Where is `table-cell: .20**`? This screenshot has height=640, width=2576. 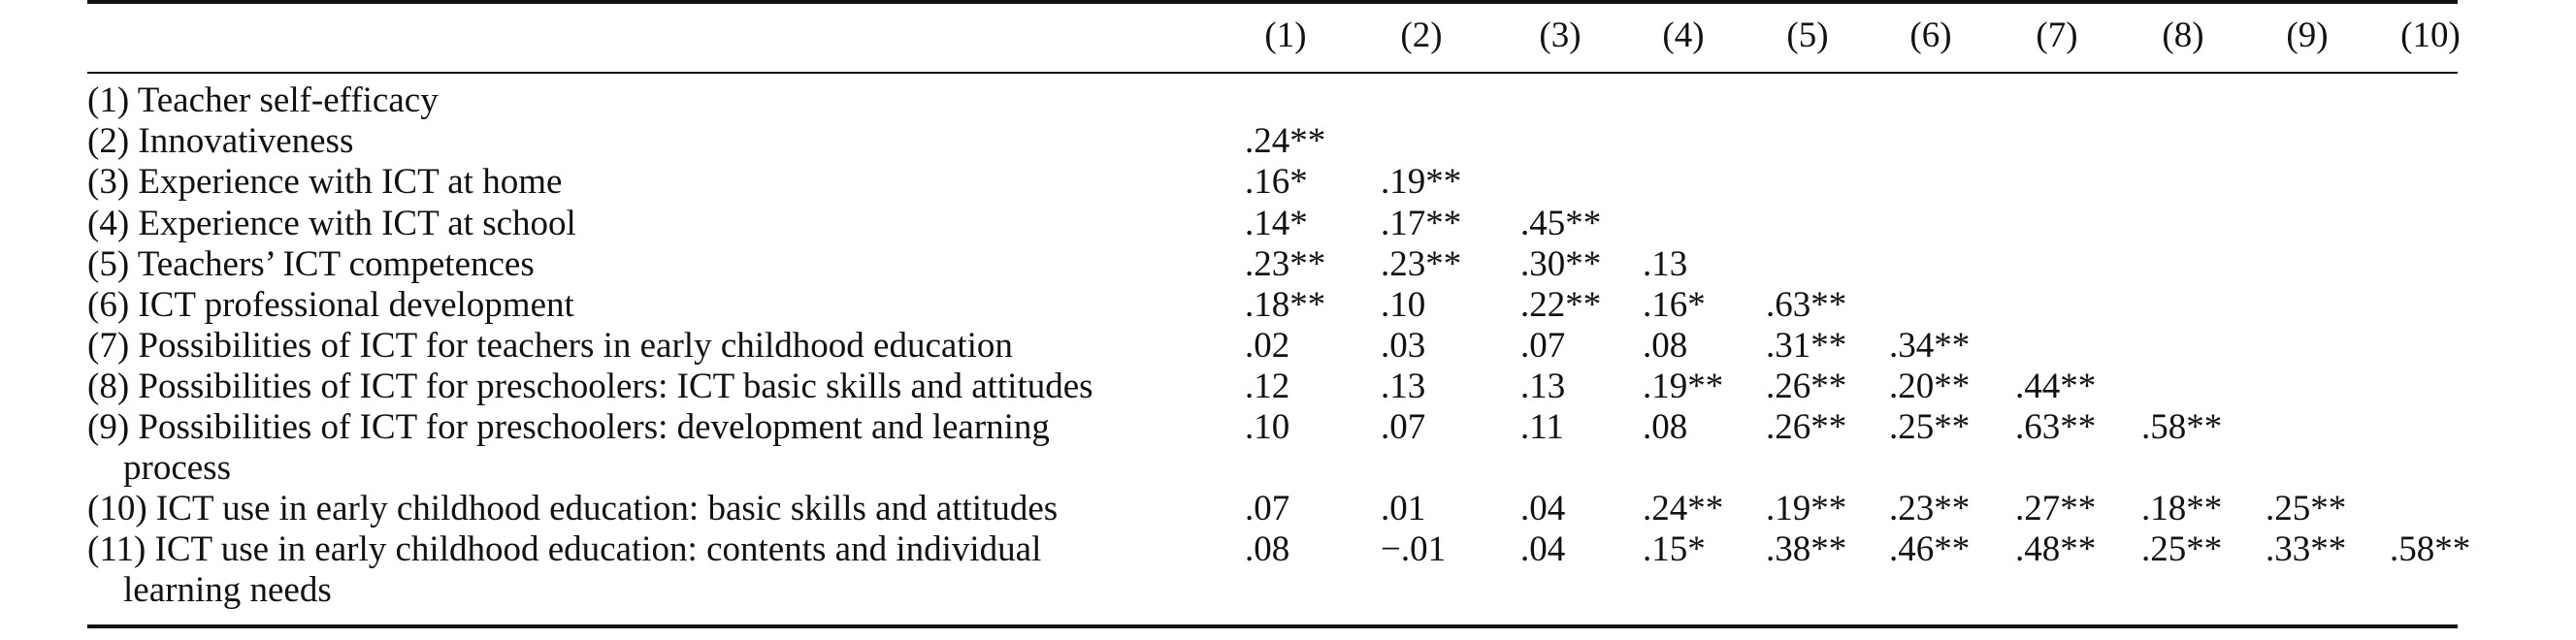 table-cell: .20** is located at coordinates (1930, 386).